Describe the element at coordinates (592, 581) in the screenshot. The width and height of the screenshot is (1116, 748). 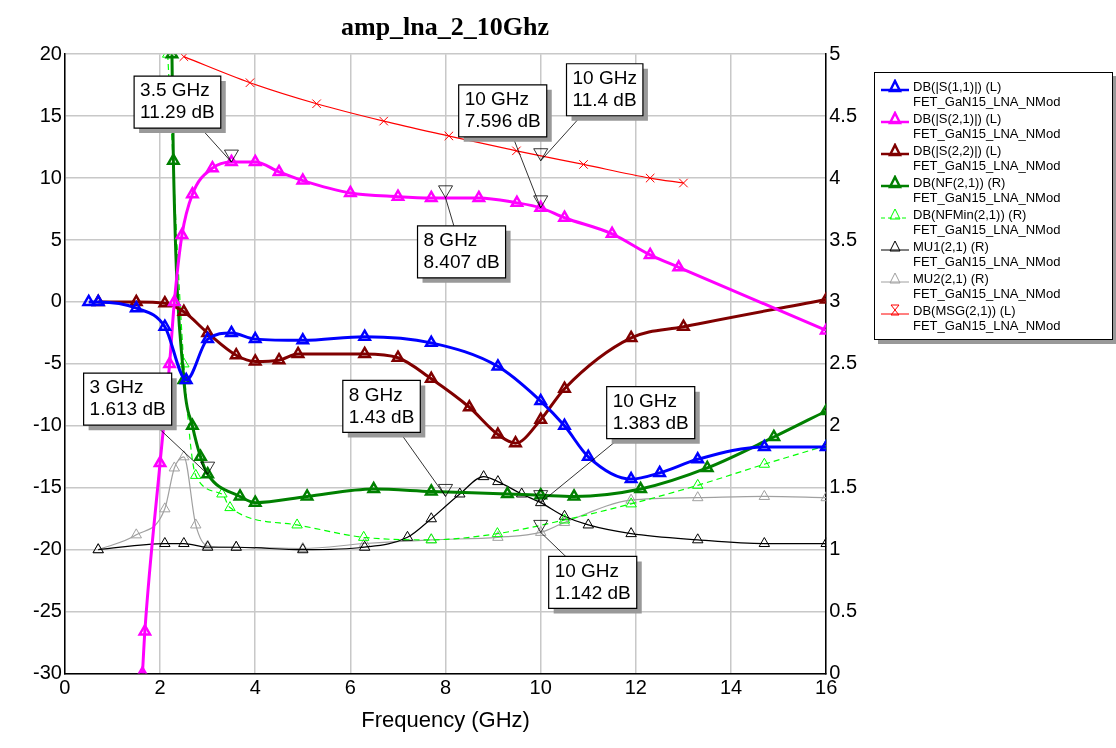
I see `annotation: 10 GHz 1.142 dB` at that location.